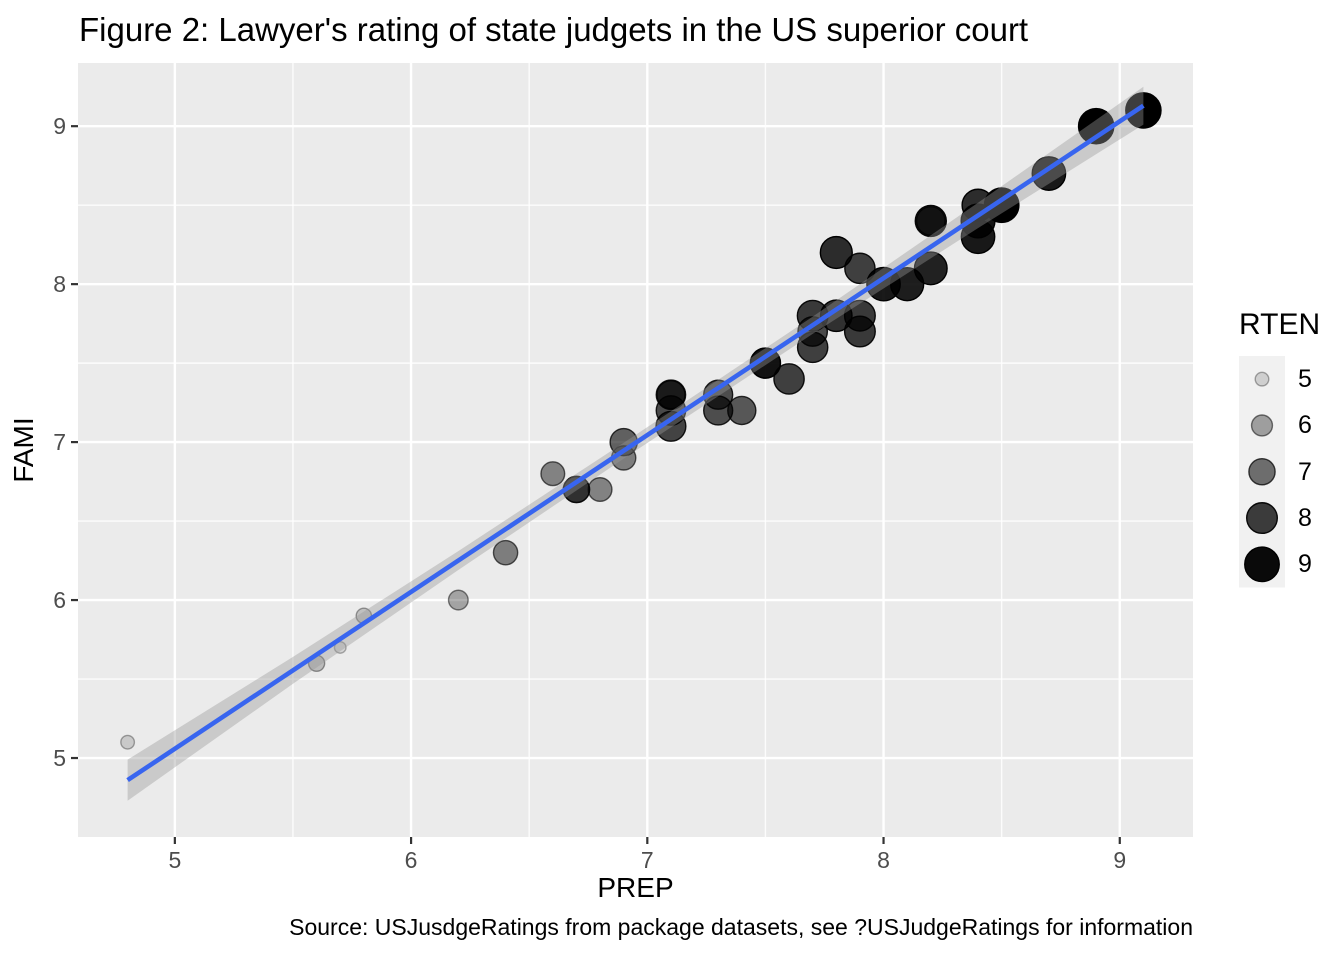  I want to click on y-axis-tick-label: 9, so click(59, 126).